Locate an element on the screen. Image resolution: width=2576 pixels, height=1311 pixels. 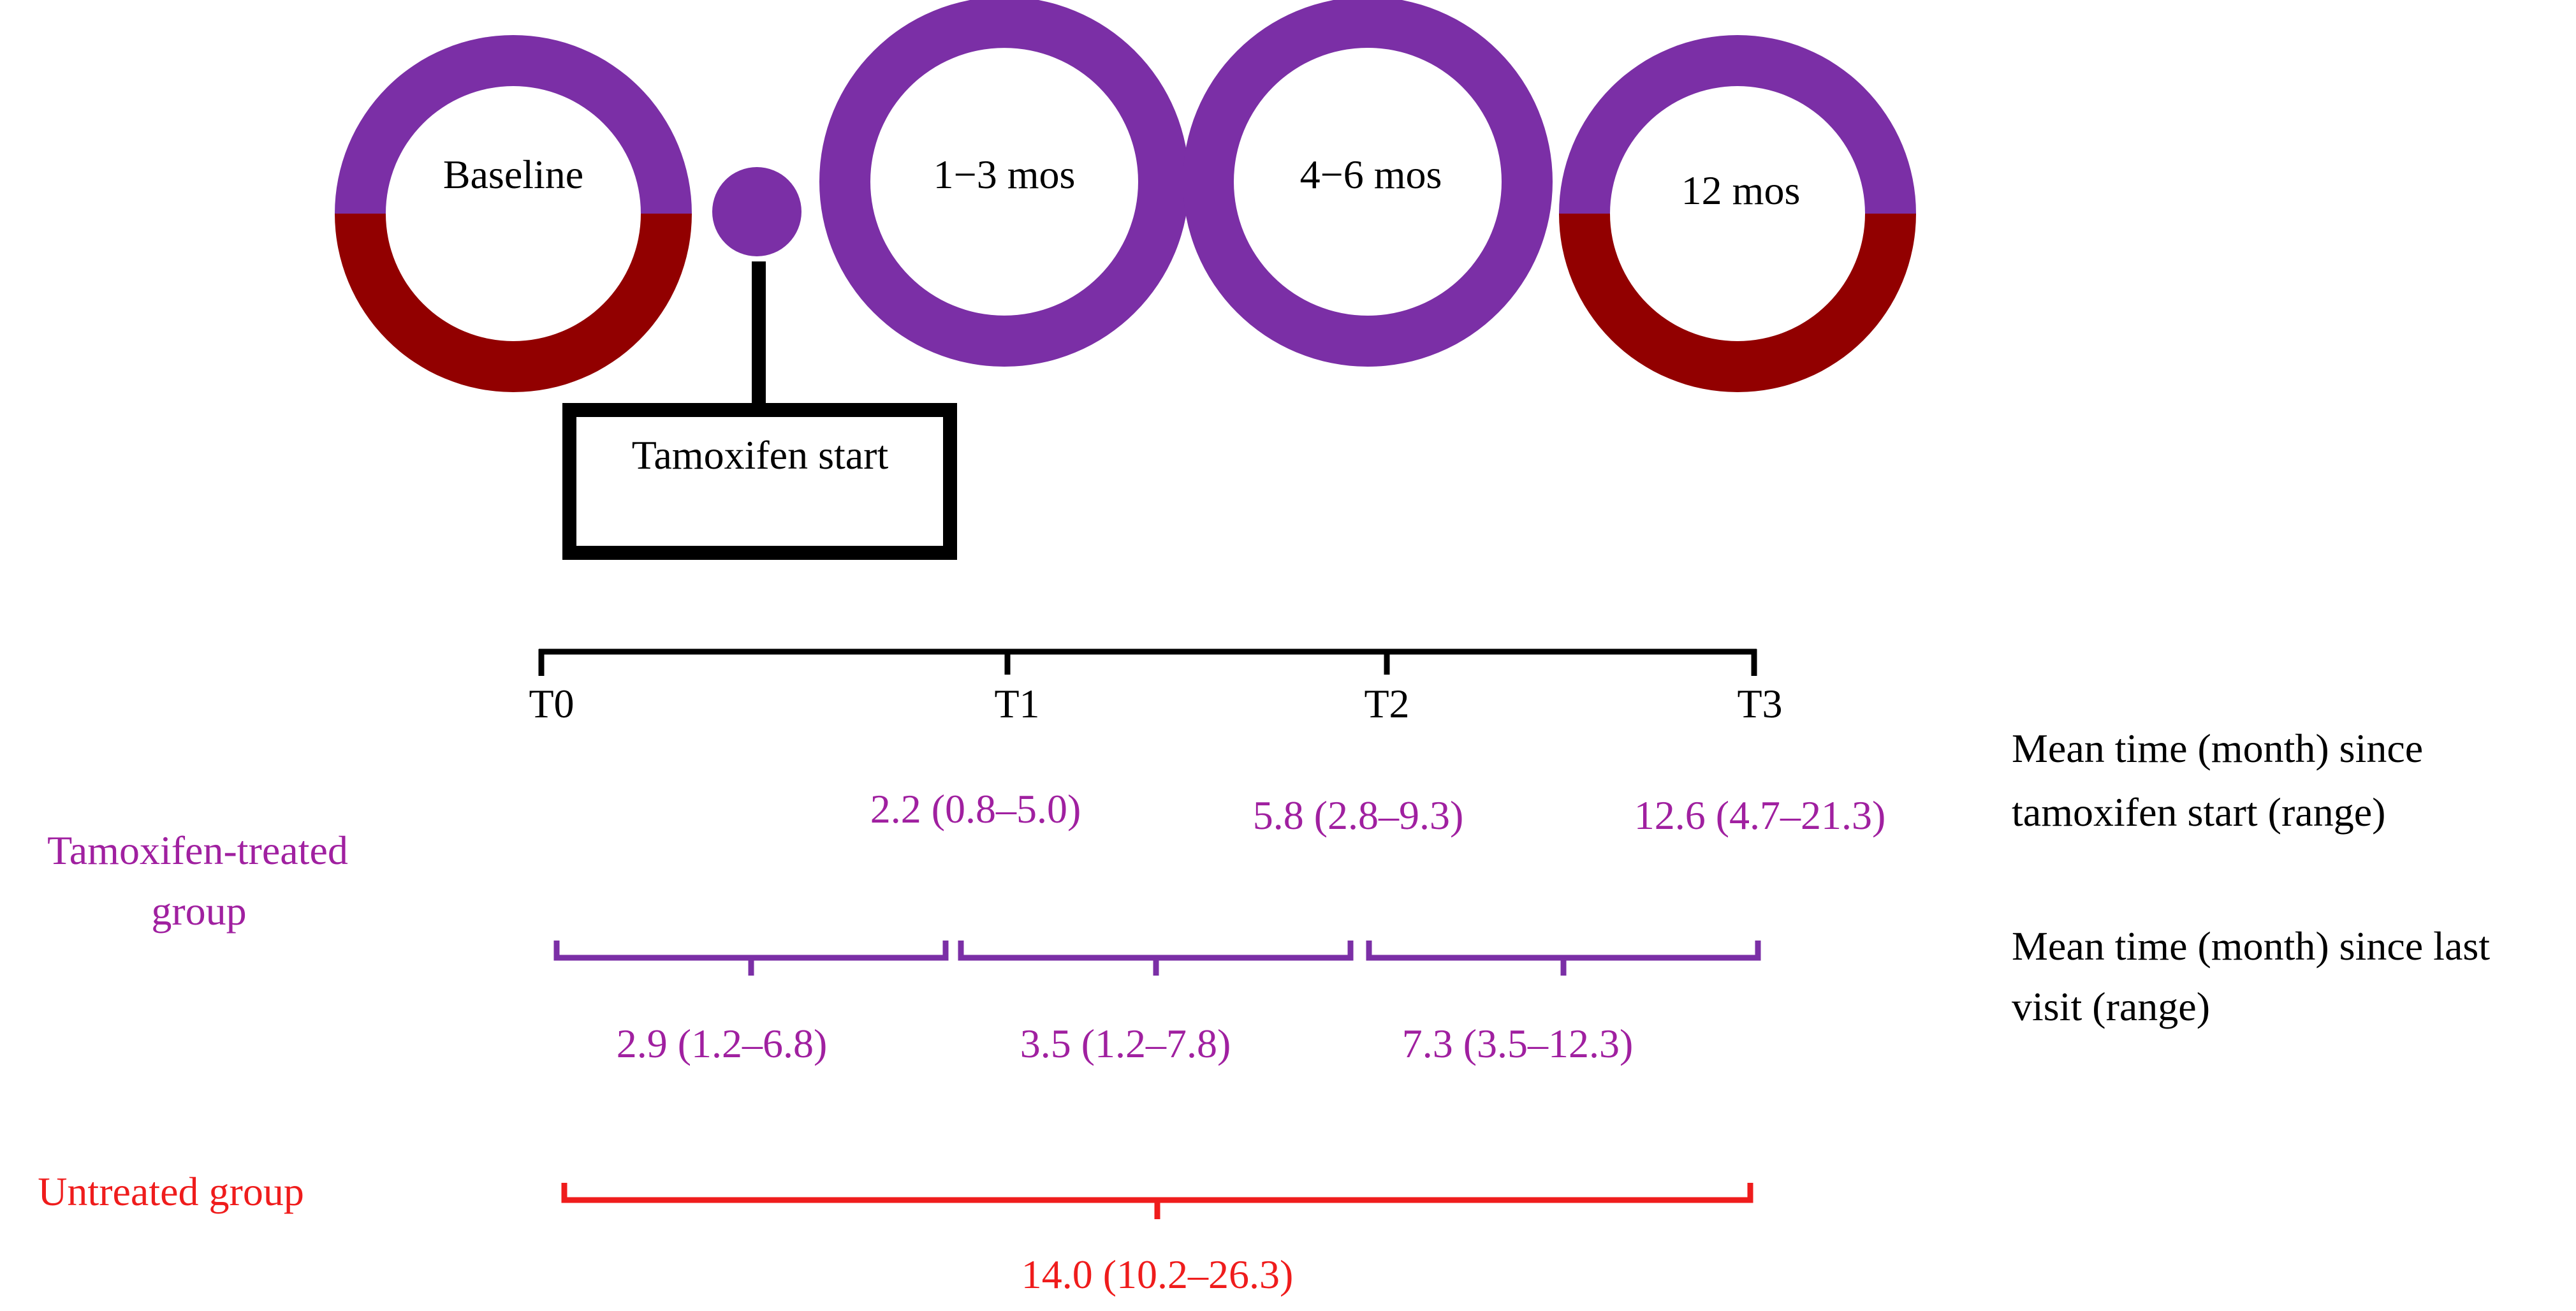
bracket-t1-t2 is located at coordinates (1156, 958).